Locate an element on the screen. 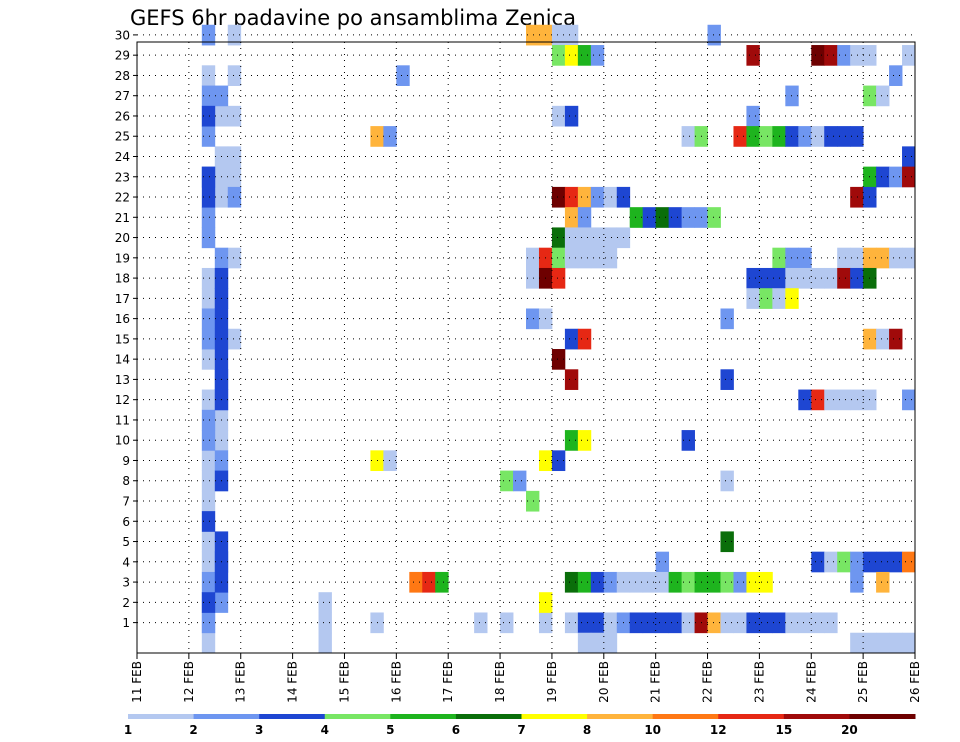  colorbar-label-9: 12 is located at coordinates (718, 730).